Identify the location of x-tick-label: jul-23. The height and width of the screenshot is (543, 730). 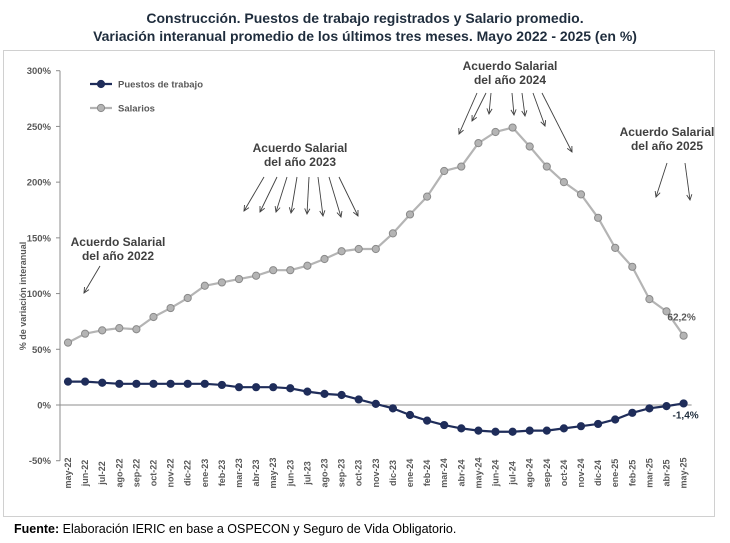
(307, 473).